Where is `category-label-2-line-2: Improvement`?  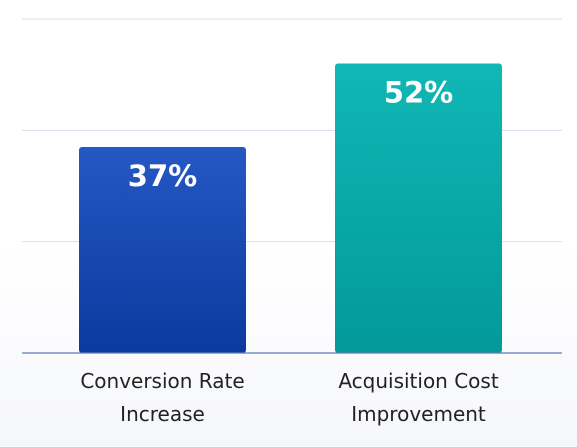
category-label-2-line-2: Improvement is located at coordinates (418, 414).